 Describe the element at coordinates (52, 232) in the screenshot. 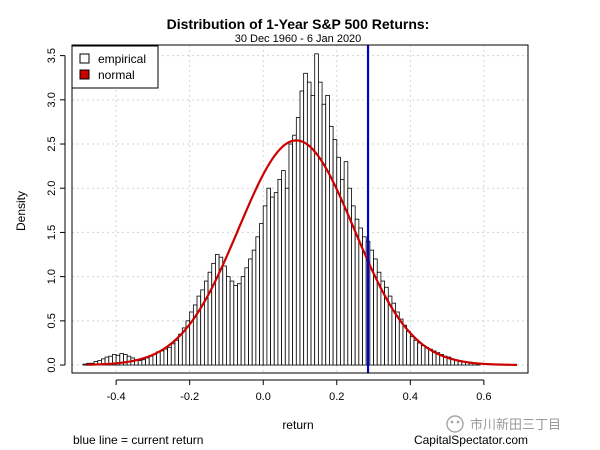

I see `y-tick-label: 1.5` at that location.